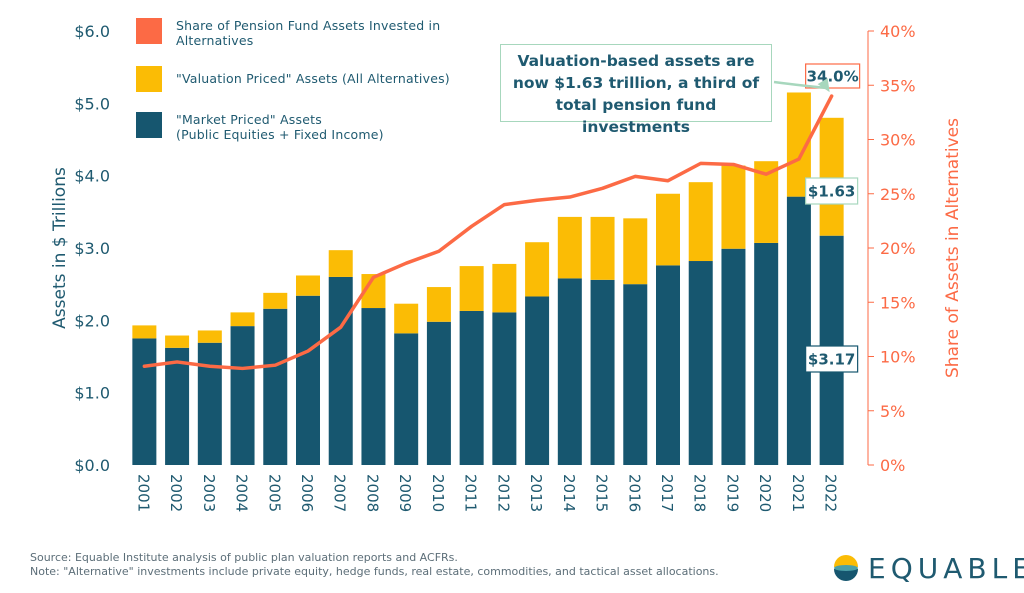  Describe the element at coordinates (898, 194) in the screenshot. I see `y2-tick-label: 25%` at that location.